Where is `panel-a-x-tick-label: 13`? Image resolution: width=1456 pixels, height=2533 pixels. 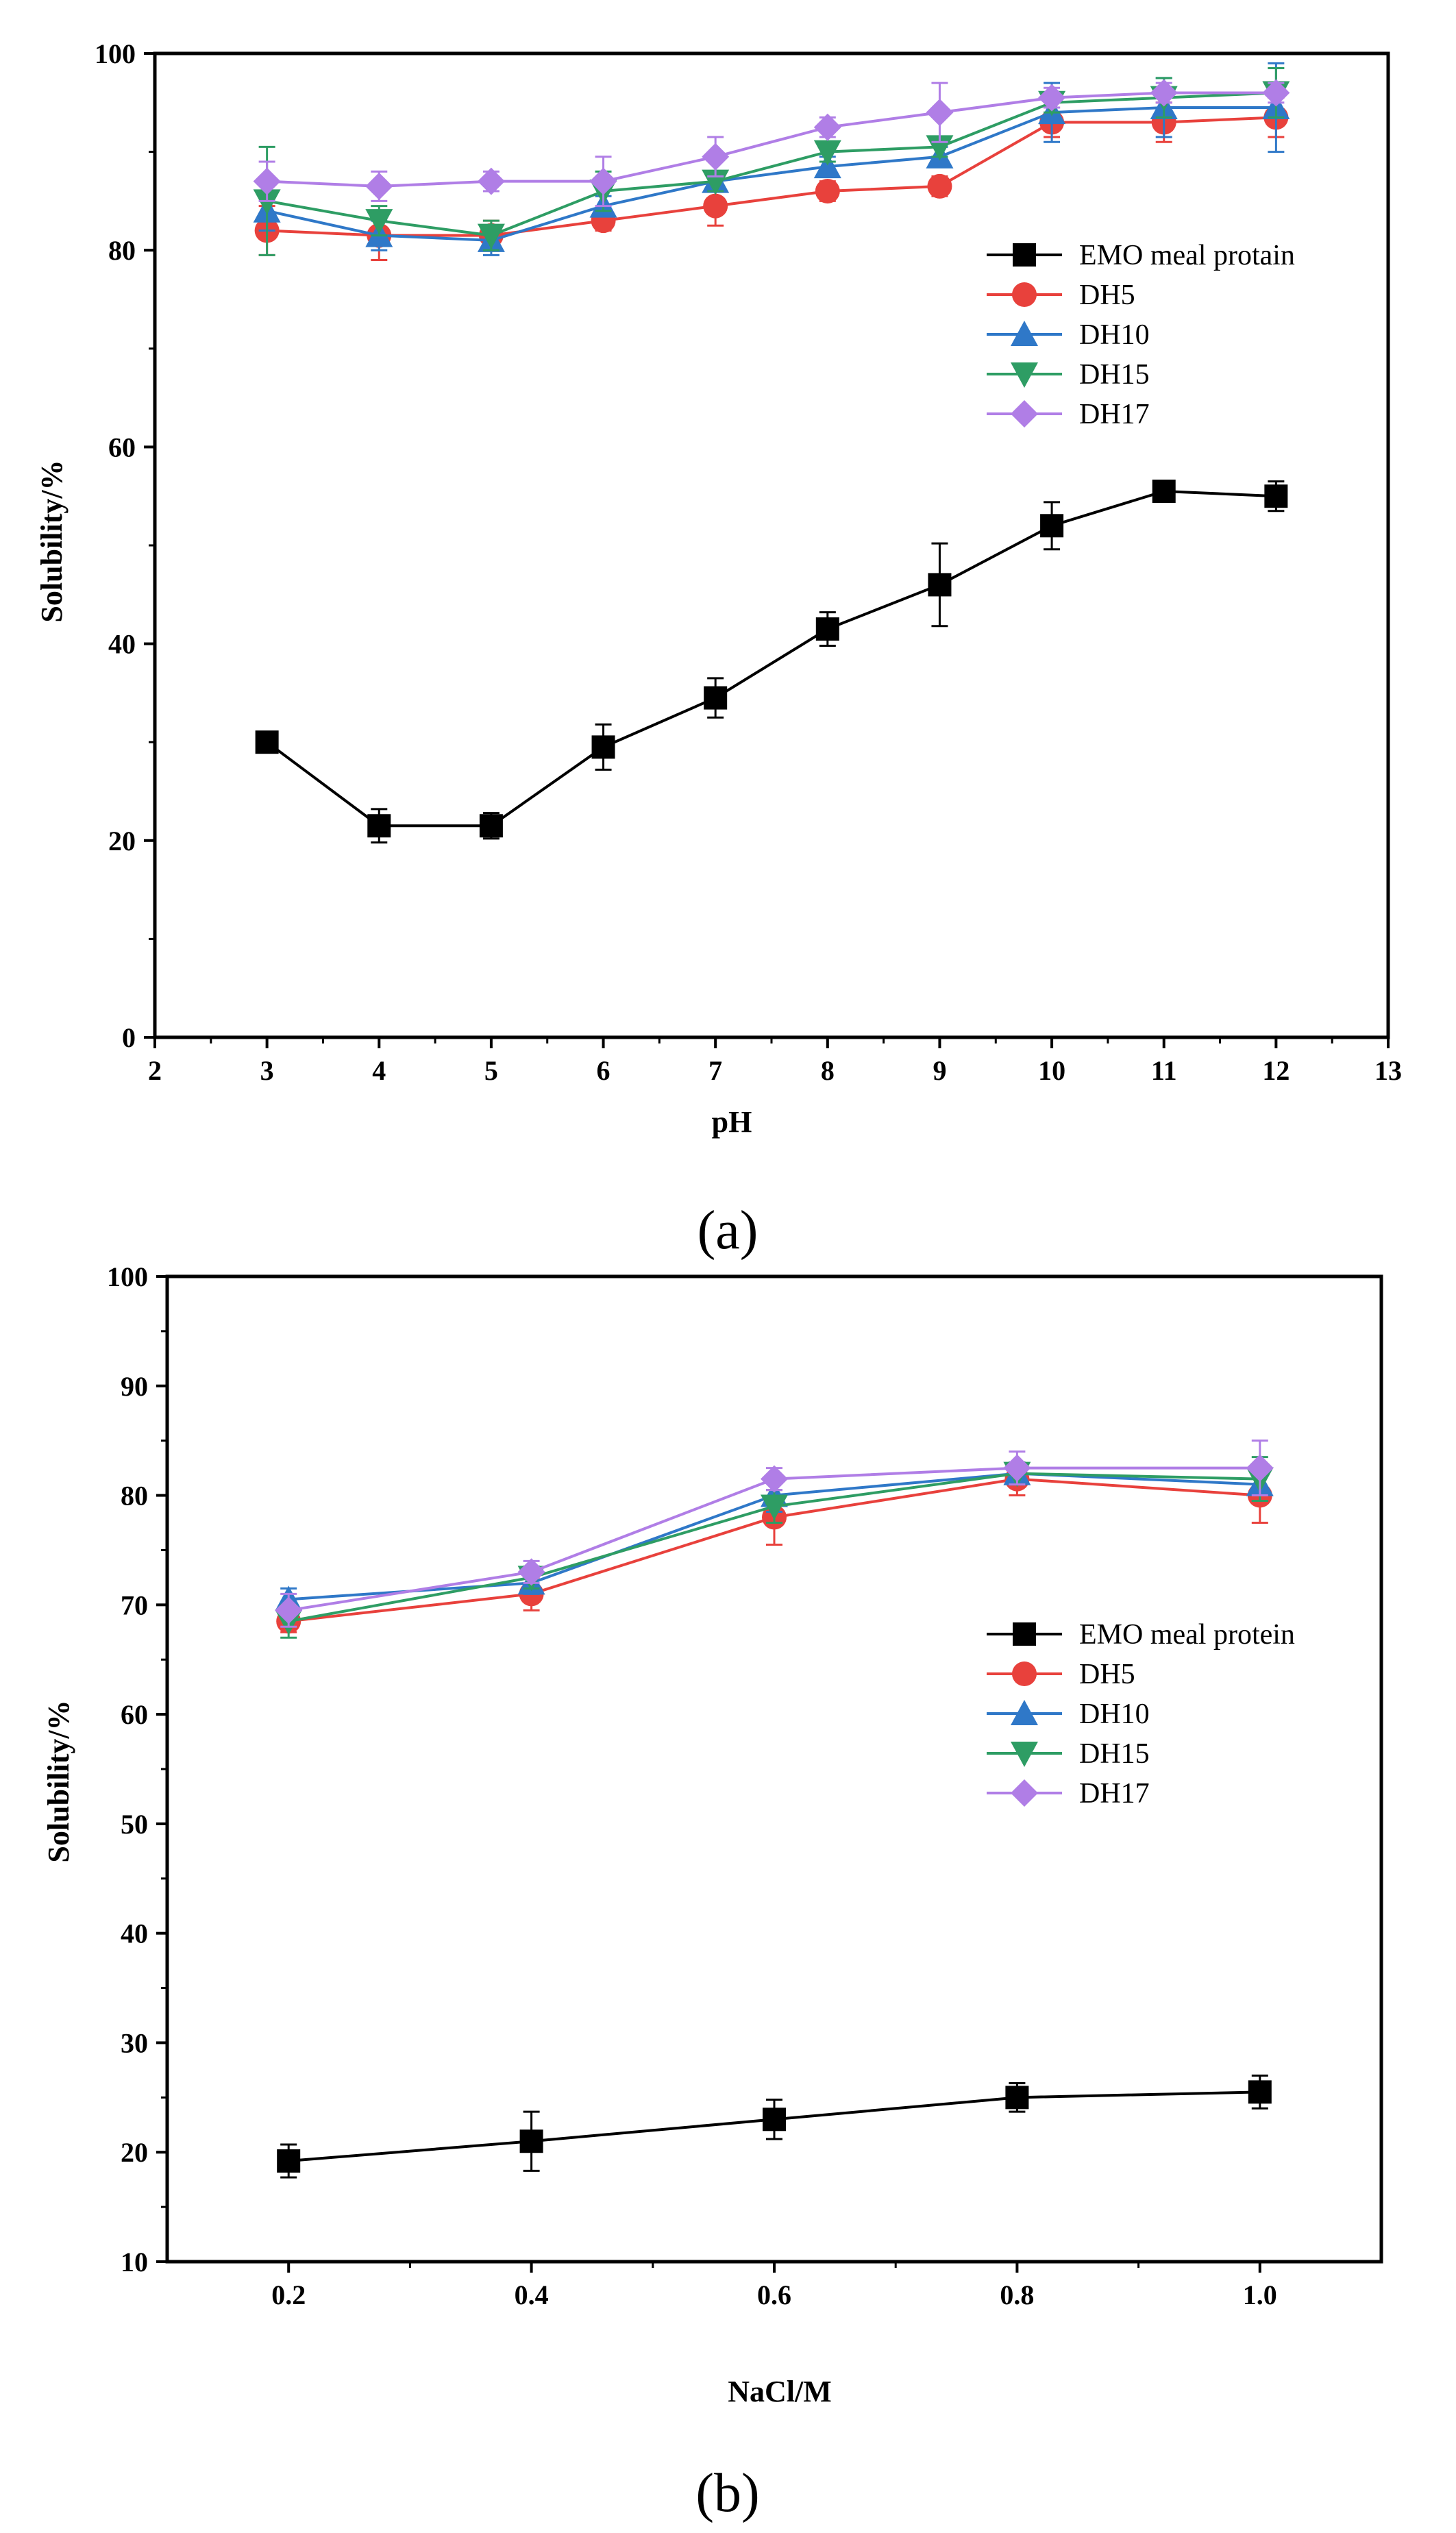
panel-a-x-tick-label: 13 is located at coordinates (1388, 1070).